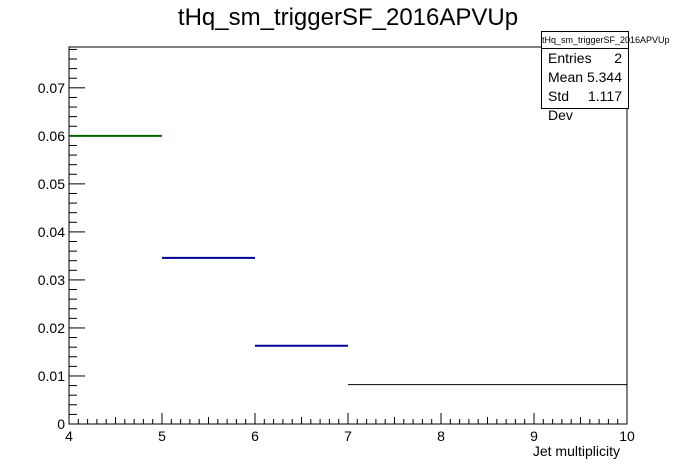  I want to click on stats-std-label: Std Dev, so click(560, 105).